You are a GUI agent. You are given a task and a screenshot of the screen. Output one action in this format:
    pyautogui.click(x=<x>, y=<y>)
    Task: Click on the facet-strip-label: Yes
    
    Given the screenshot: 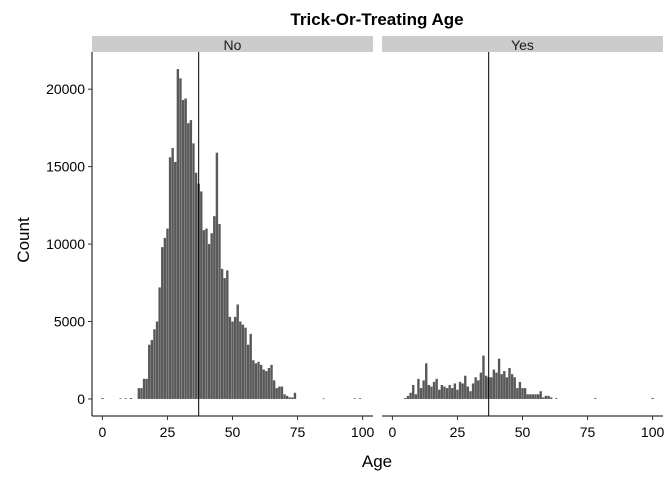 What is the action you would take?
    pyautogui.click(x=522, y=45)
    